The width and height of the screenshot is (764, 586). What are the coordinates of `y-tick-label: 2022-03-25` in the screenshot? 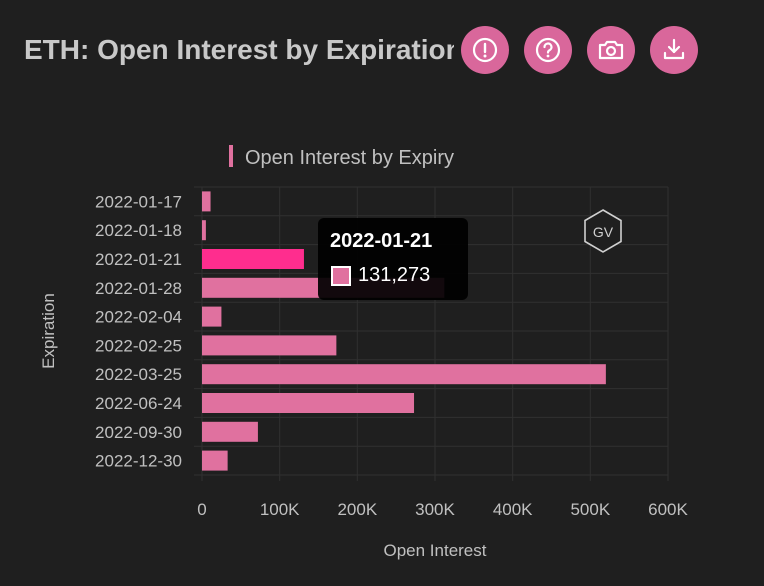 It's located at (138, 374).